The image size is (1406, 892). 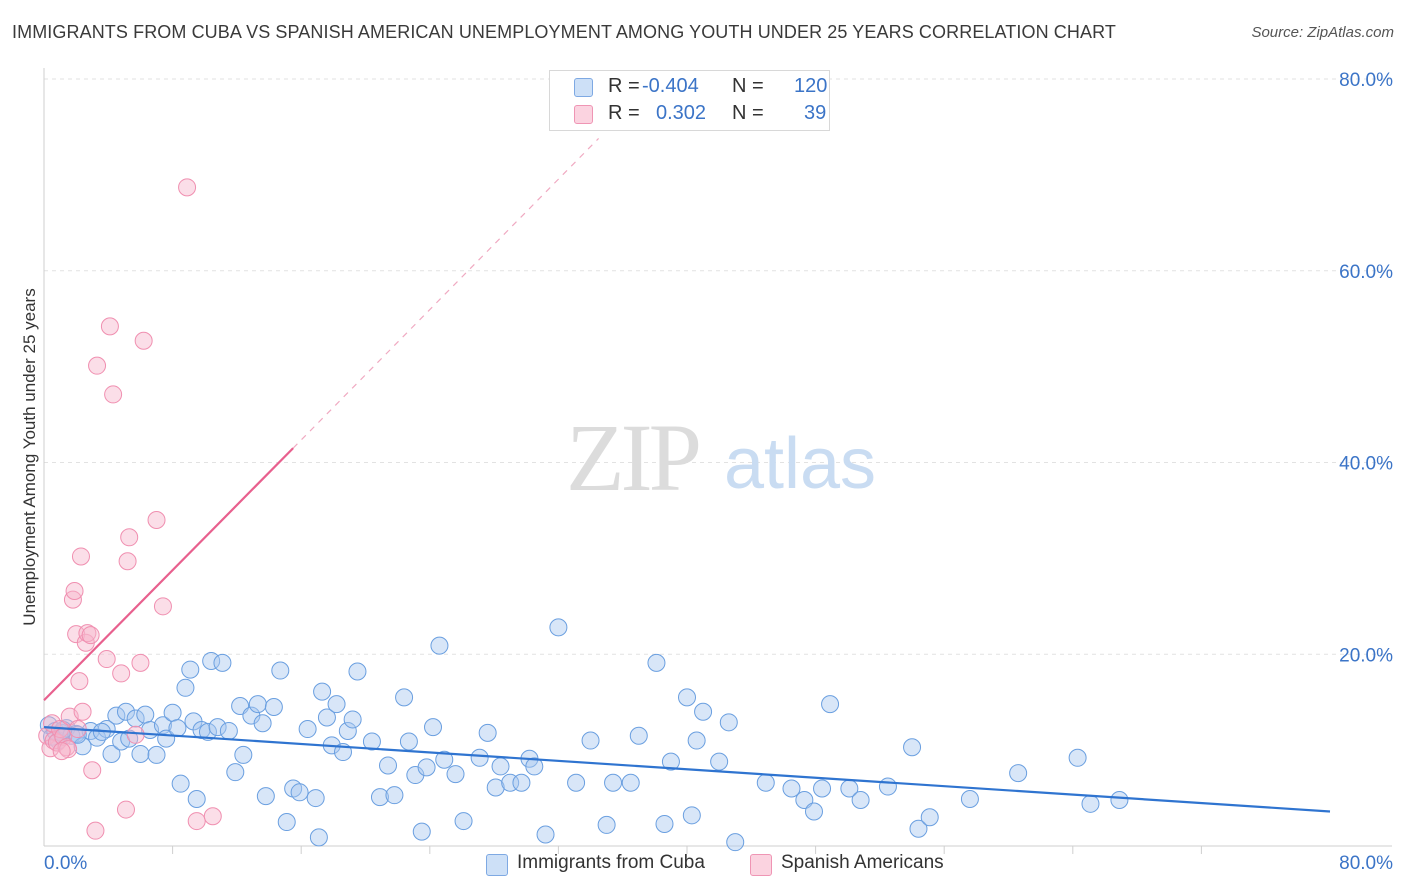 What do you see at coordinates (611, 862) in the screenshot?
I see `bottom-legend-label-cuba: Immigrants from Cuba` at bounding box center [611, 862].